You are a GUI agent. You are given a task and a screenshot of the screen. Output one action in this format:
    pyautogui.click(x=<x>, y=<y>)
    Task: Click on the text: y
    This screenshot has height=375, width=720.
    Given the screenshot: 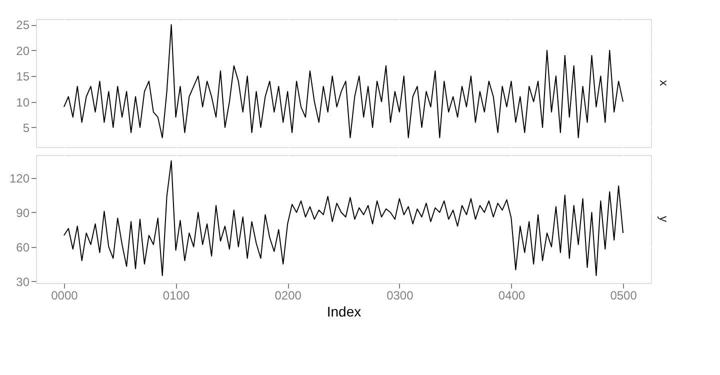 What is the action you would take?
    pyautogui.click(x=664, y=219)
    